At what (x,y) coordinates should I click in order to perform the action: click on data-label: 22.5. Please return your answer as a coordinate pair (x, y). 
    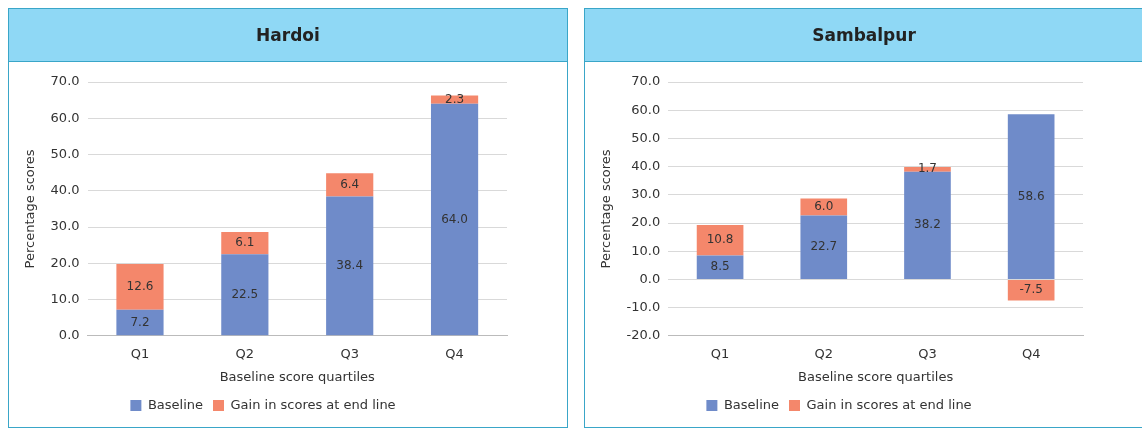
    Looking at the image, I should click on (245, 293).